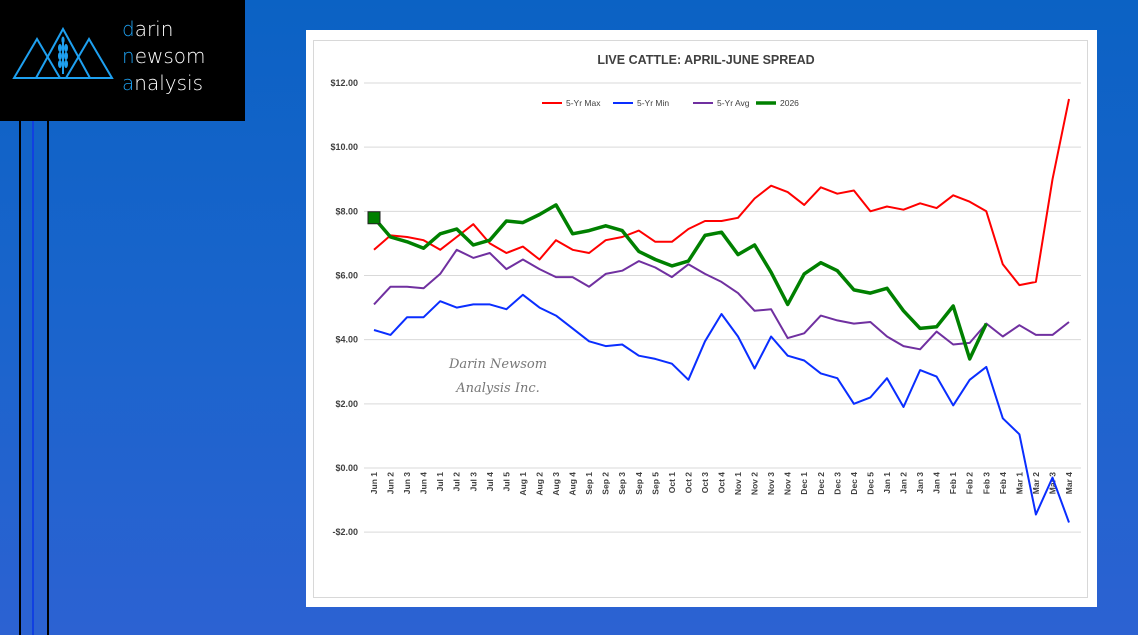 Image resolution: width=1138 pixels, height=635 pixels. I want to click on x-tick-label: Jul 1, so click(440, 482).